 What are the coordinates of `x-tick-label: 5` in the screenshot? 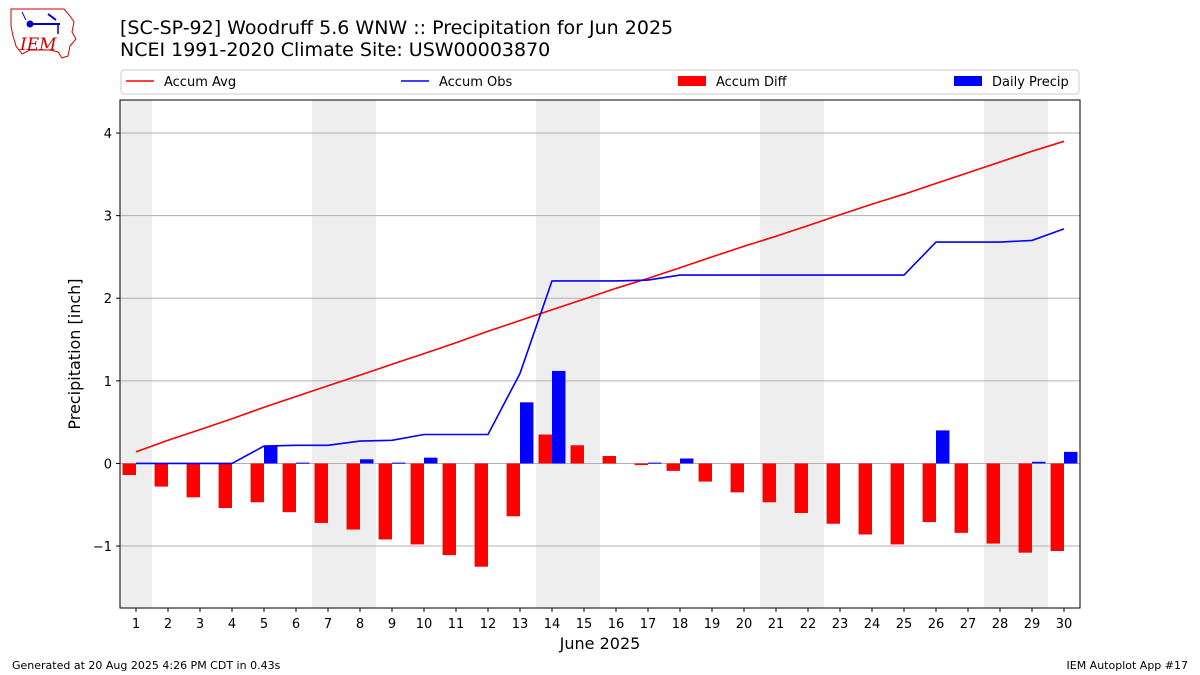 It's located at (264, 624).